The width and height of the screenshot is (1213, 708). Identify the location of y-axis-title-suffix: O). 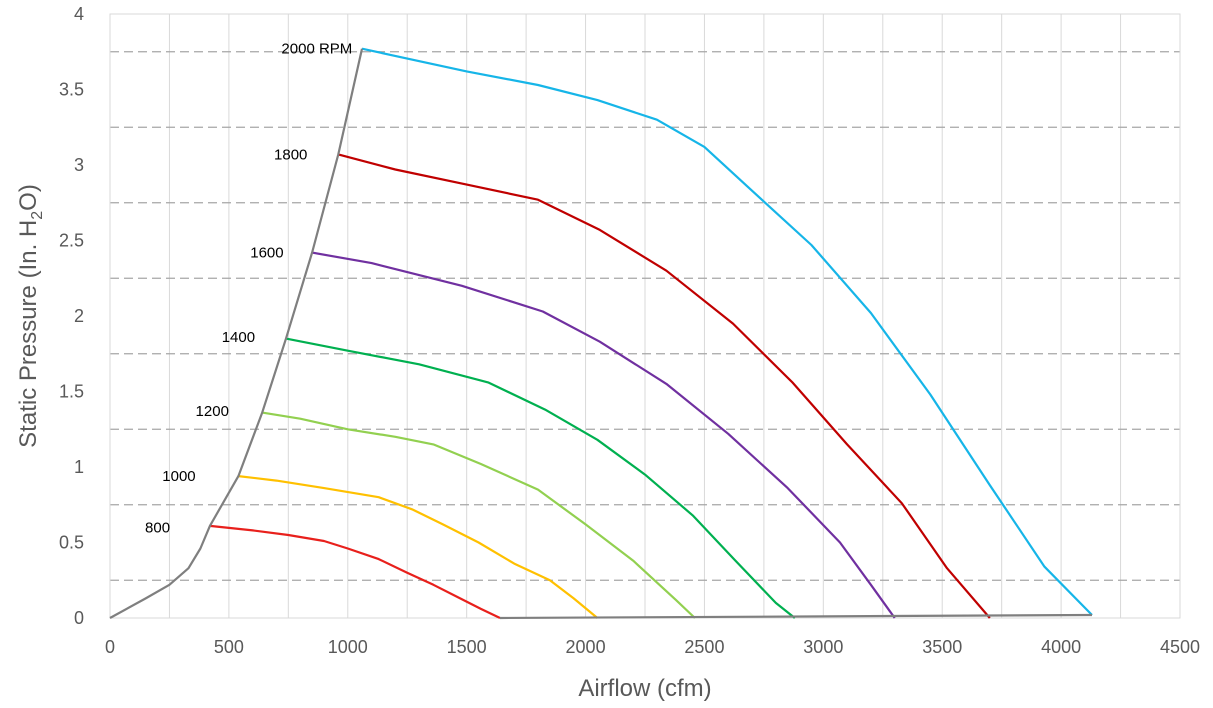
(28, 197).